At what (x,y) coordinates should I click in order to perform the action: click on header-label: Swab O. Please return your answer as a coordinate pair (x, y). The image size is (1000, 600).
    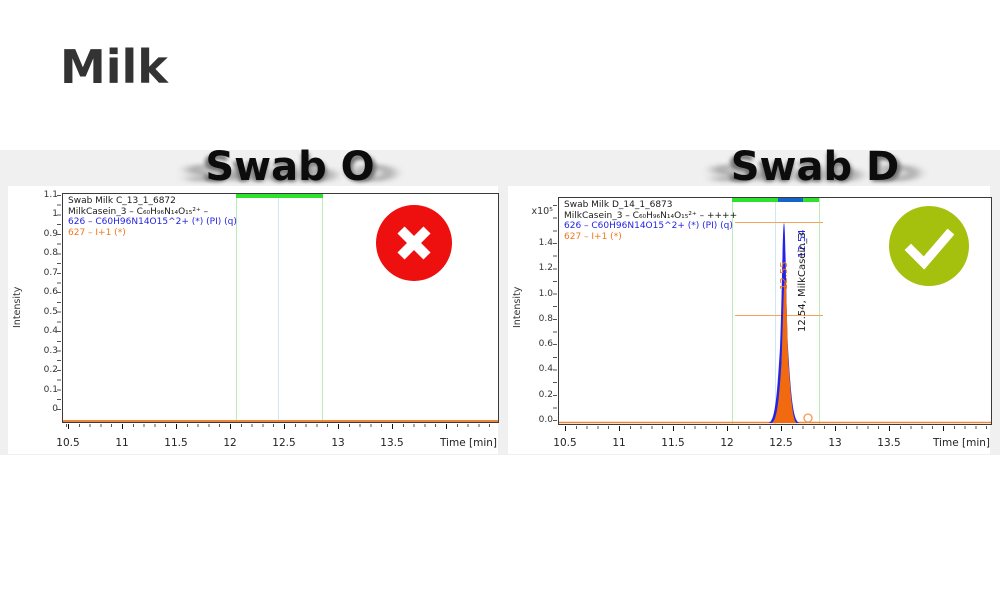
    Looking at the image, I should click on (290, 167).